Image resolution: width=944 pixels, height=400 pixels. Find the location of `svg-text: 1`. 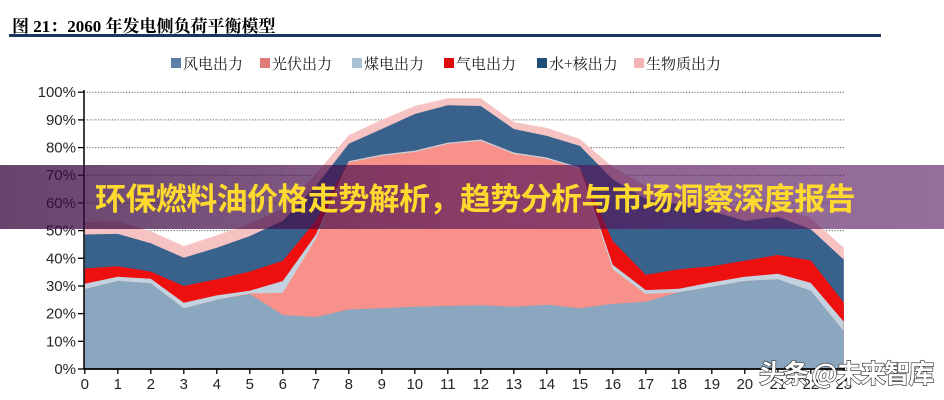

svg-text: 1 is located at coordinates (118, 384).